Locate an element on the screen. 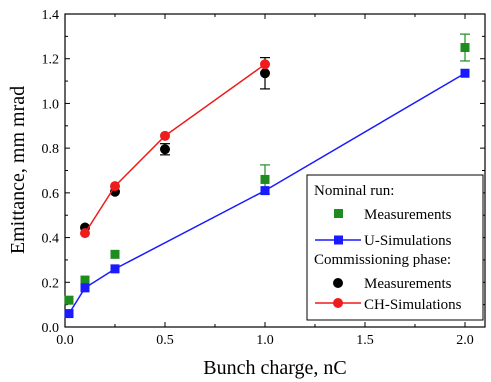 The height and width of the screenshot is (382, 491). y-tick-label: 0.6 is located at coordinates (51, 194).